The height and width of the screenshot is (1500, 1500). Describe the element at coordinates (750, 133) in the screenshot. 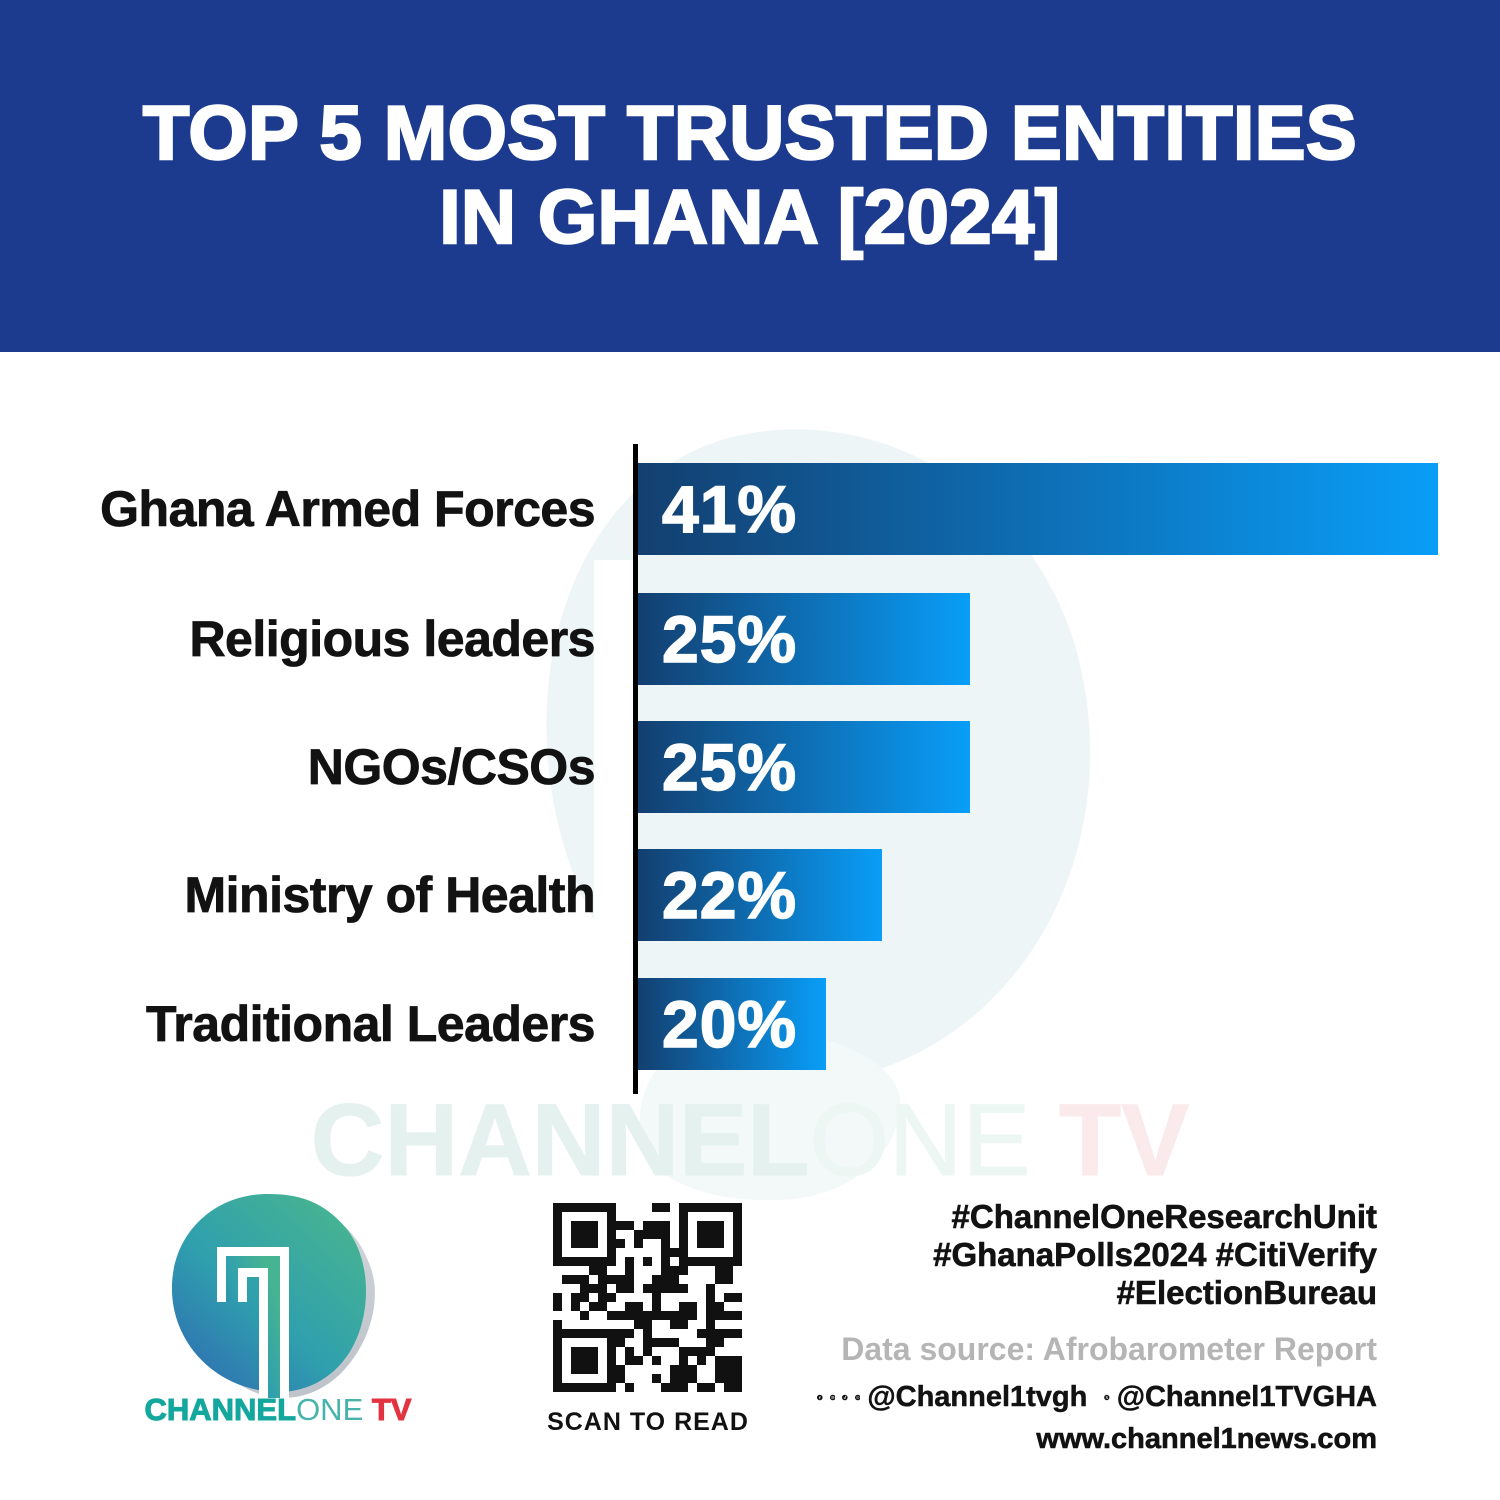

I see `title-line-1: TOP 5 MOST TRUSTED ENTITIES` at that location.